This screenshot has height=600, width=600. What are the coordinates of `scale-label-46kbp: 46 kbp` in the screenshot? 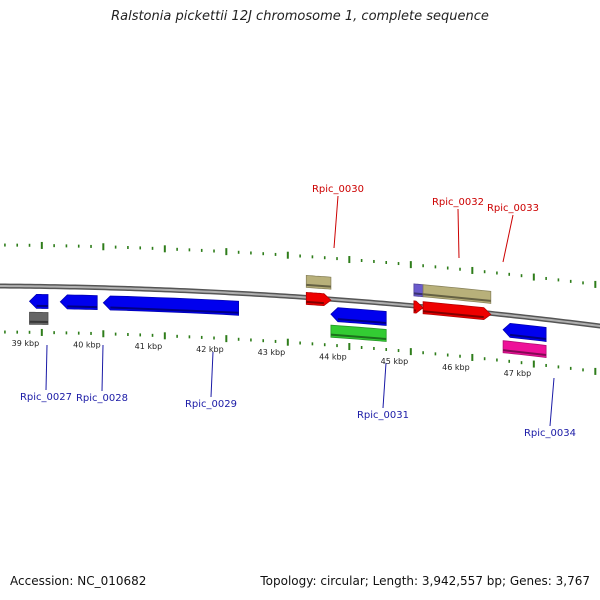 It's located at (456, 367).